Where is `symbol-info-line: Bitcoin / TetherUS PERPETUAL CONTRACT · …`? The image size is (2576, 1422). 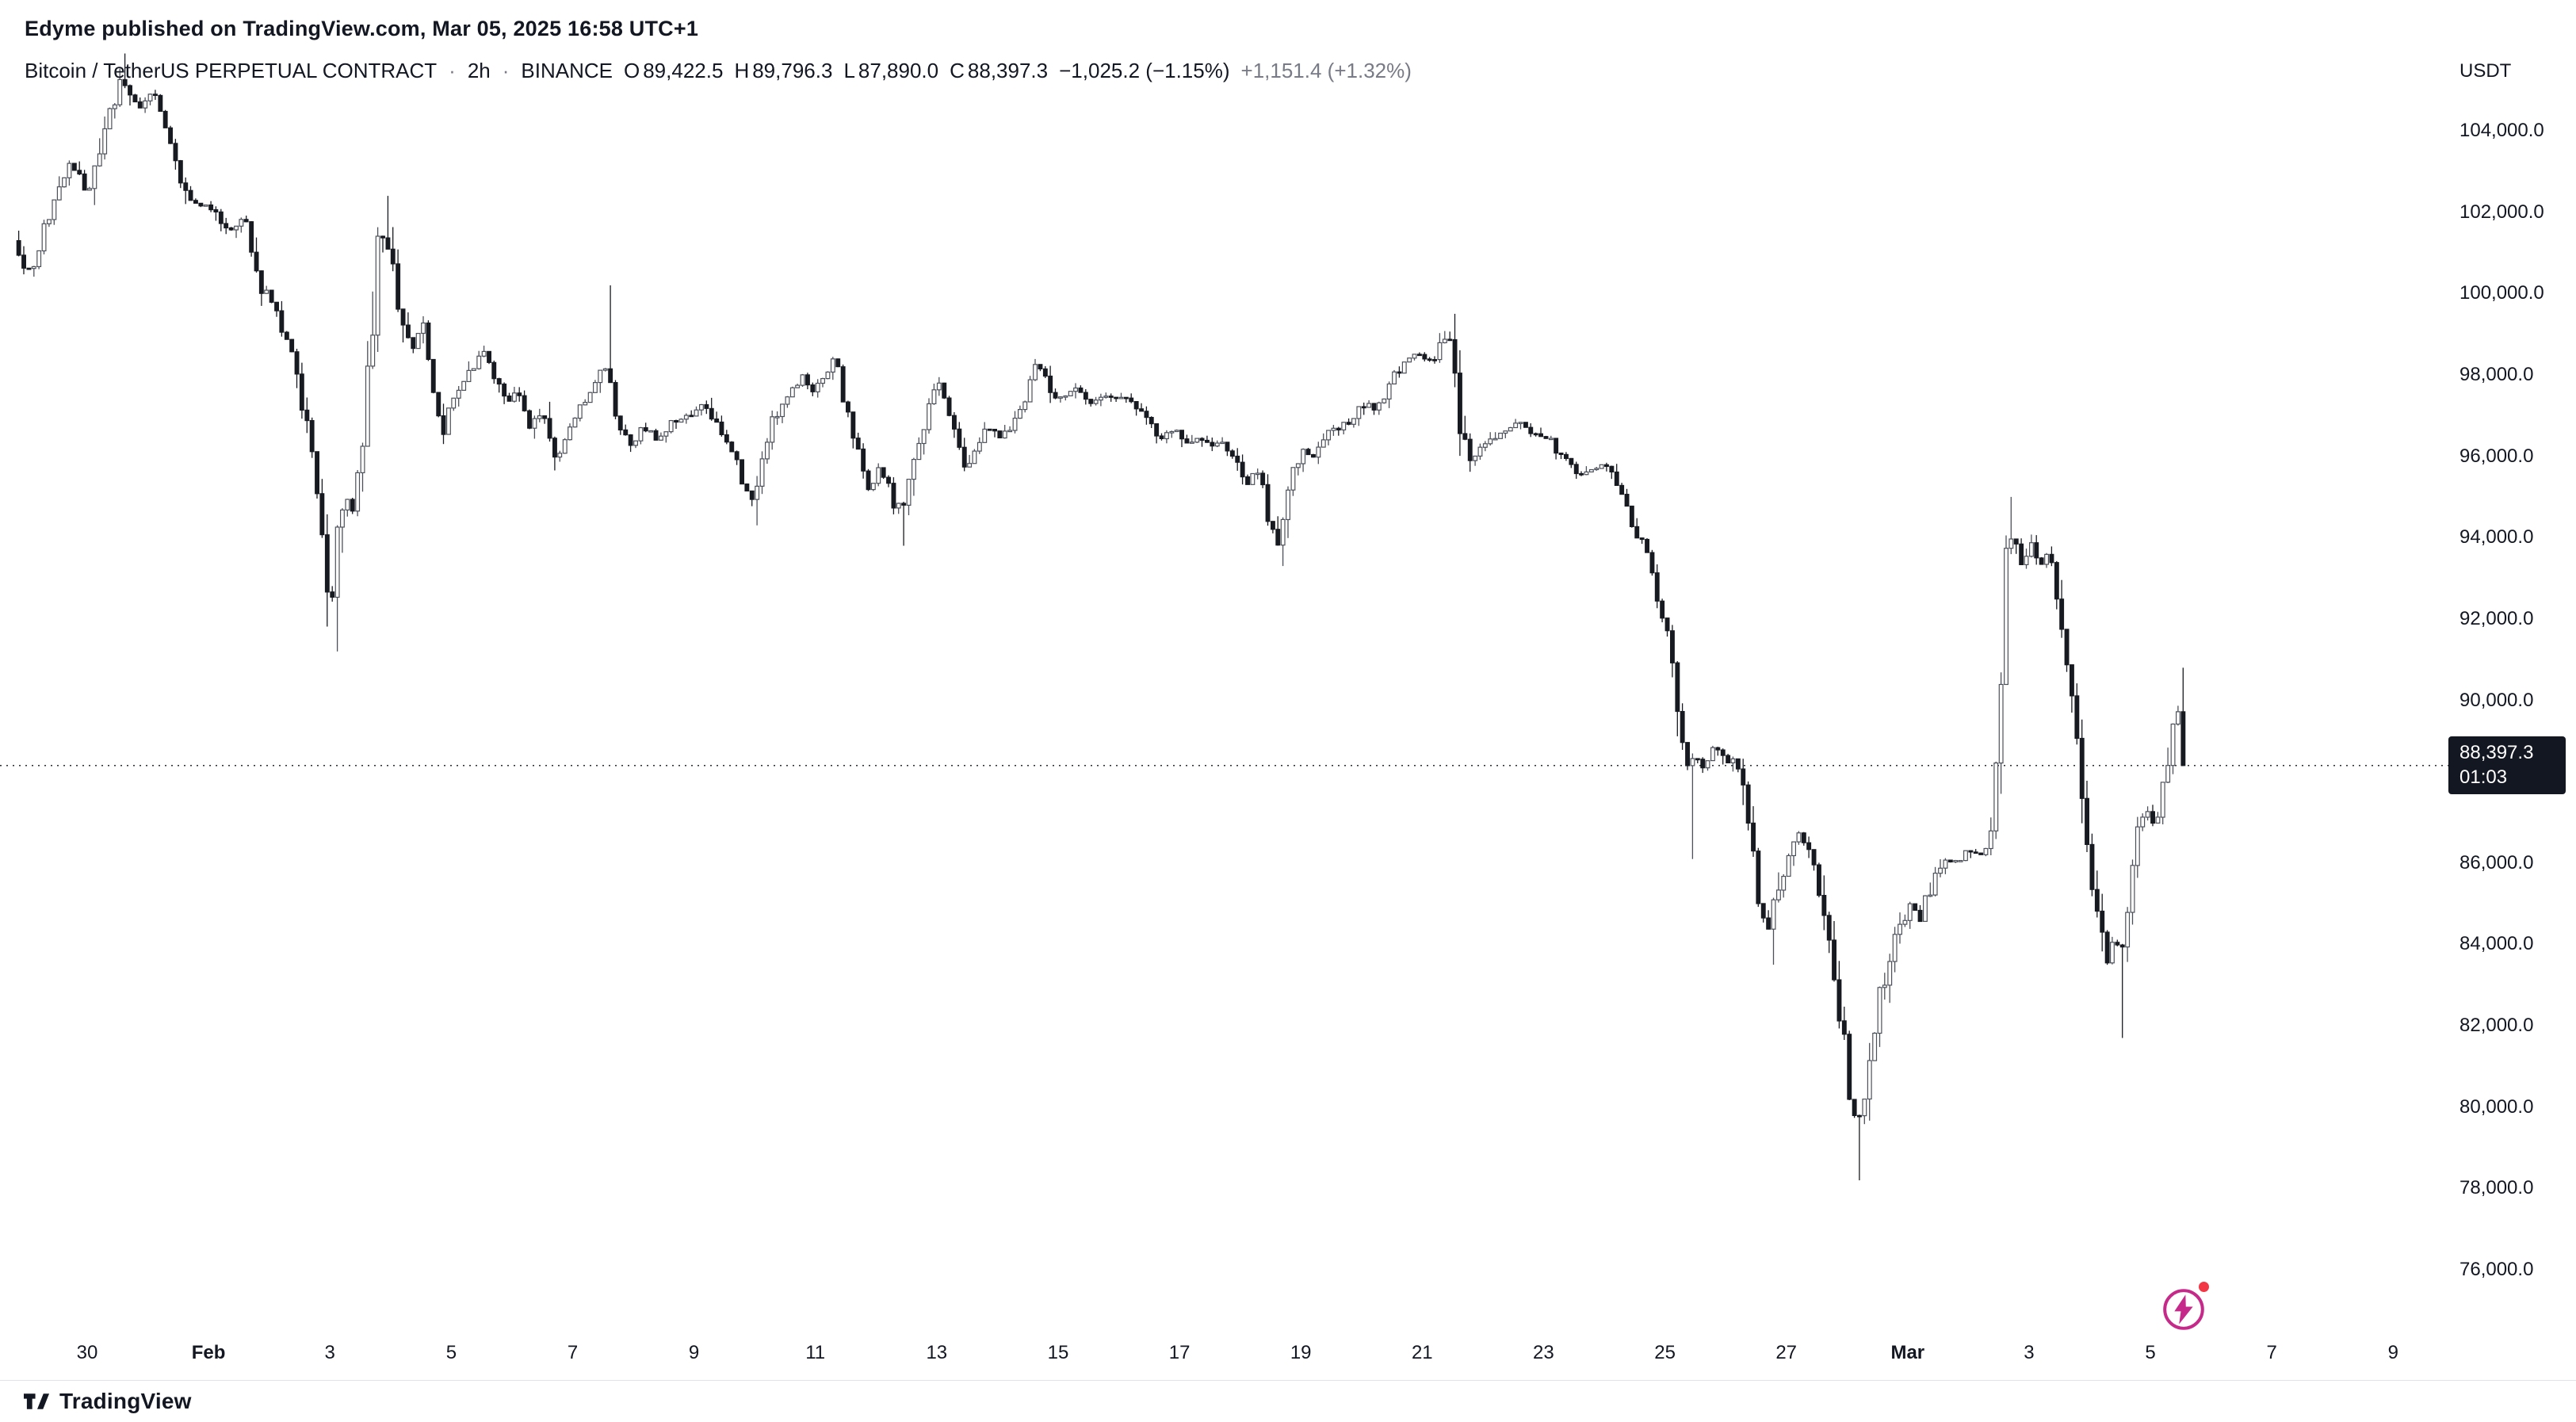
symbol-info-line: Bitcoin / TetherUS PERPETUAL CONTRACT · … is located at coordinates (718, 70).